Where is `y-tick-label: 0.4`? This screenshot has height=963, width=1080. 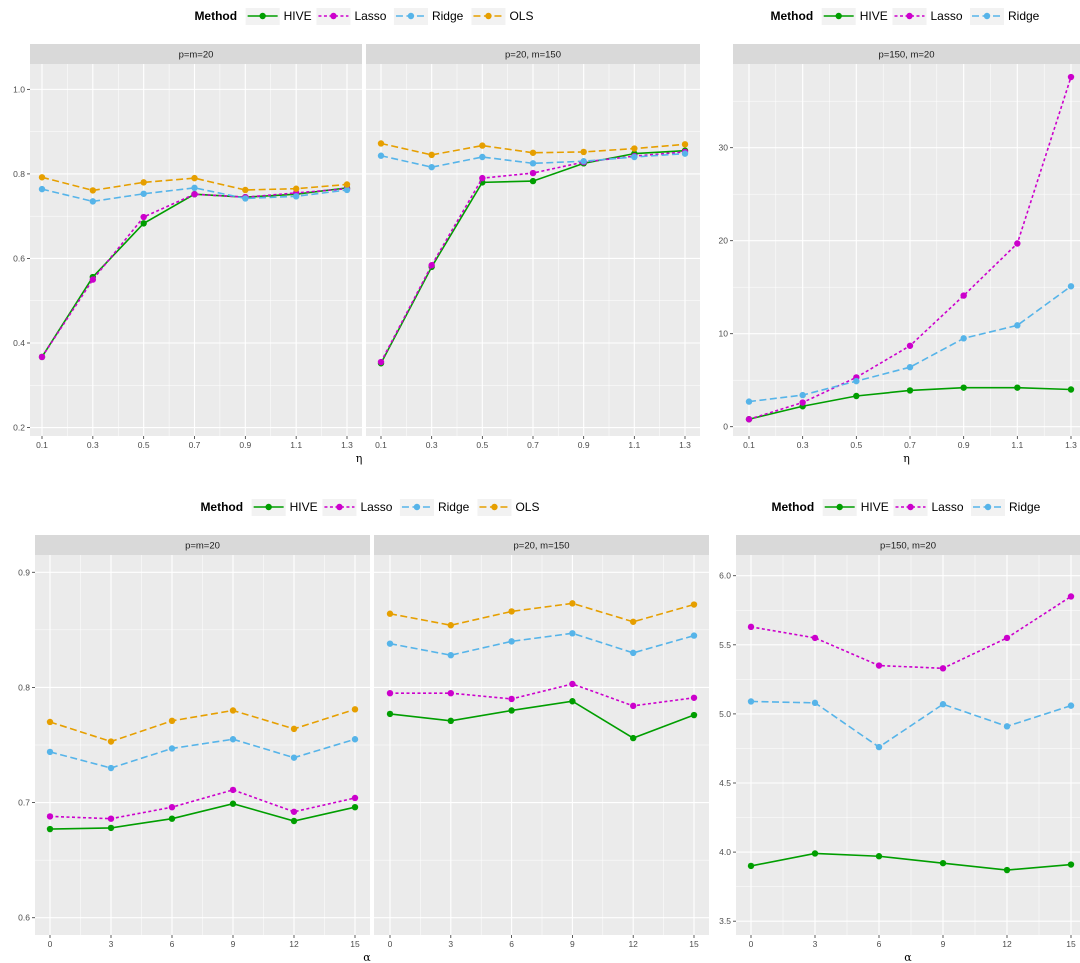 y-tick-label: 0.4 is located at coordinates (19, 343).